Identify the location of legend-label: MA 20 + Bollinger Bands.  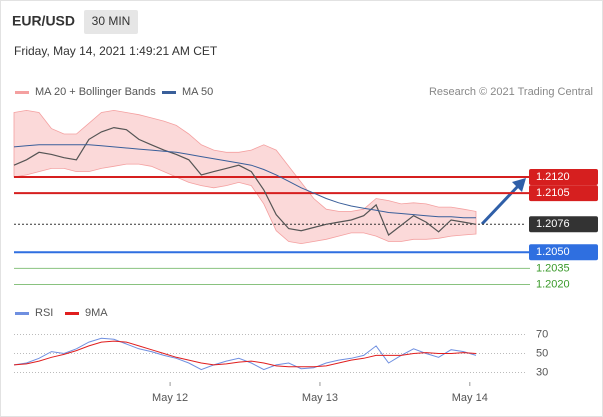
(95, 92).